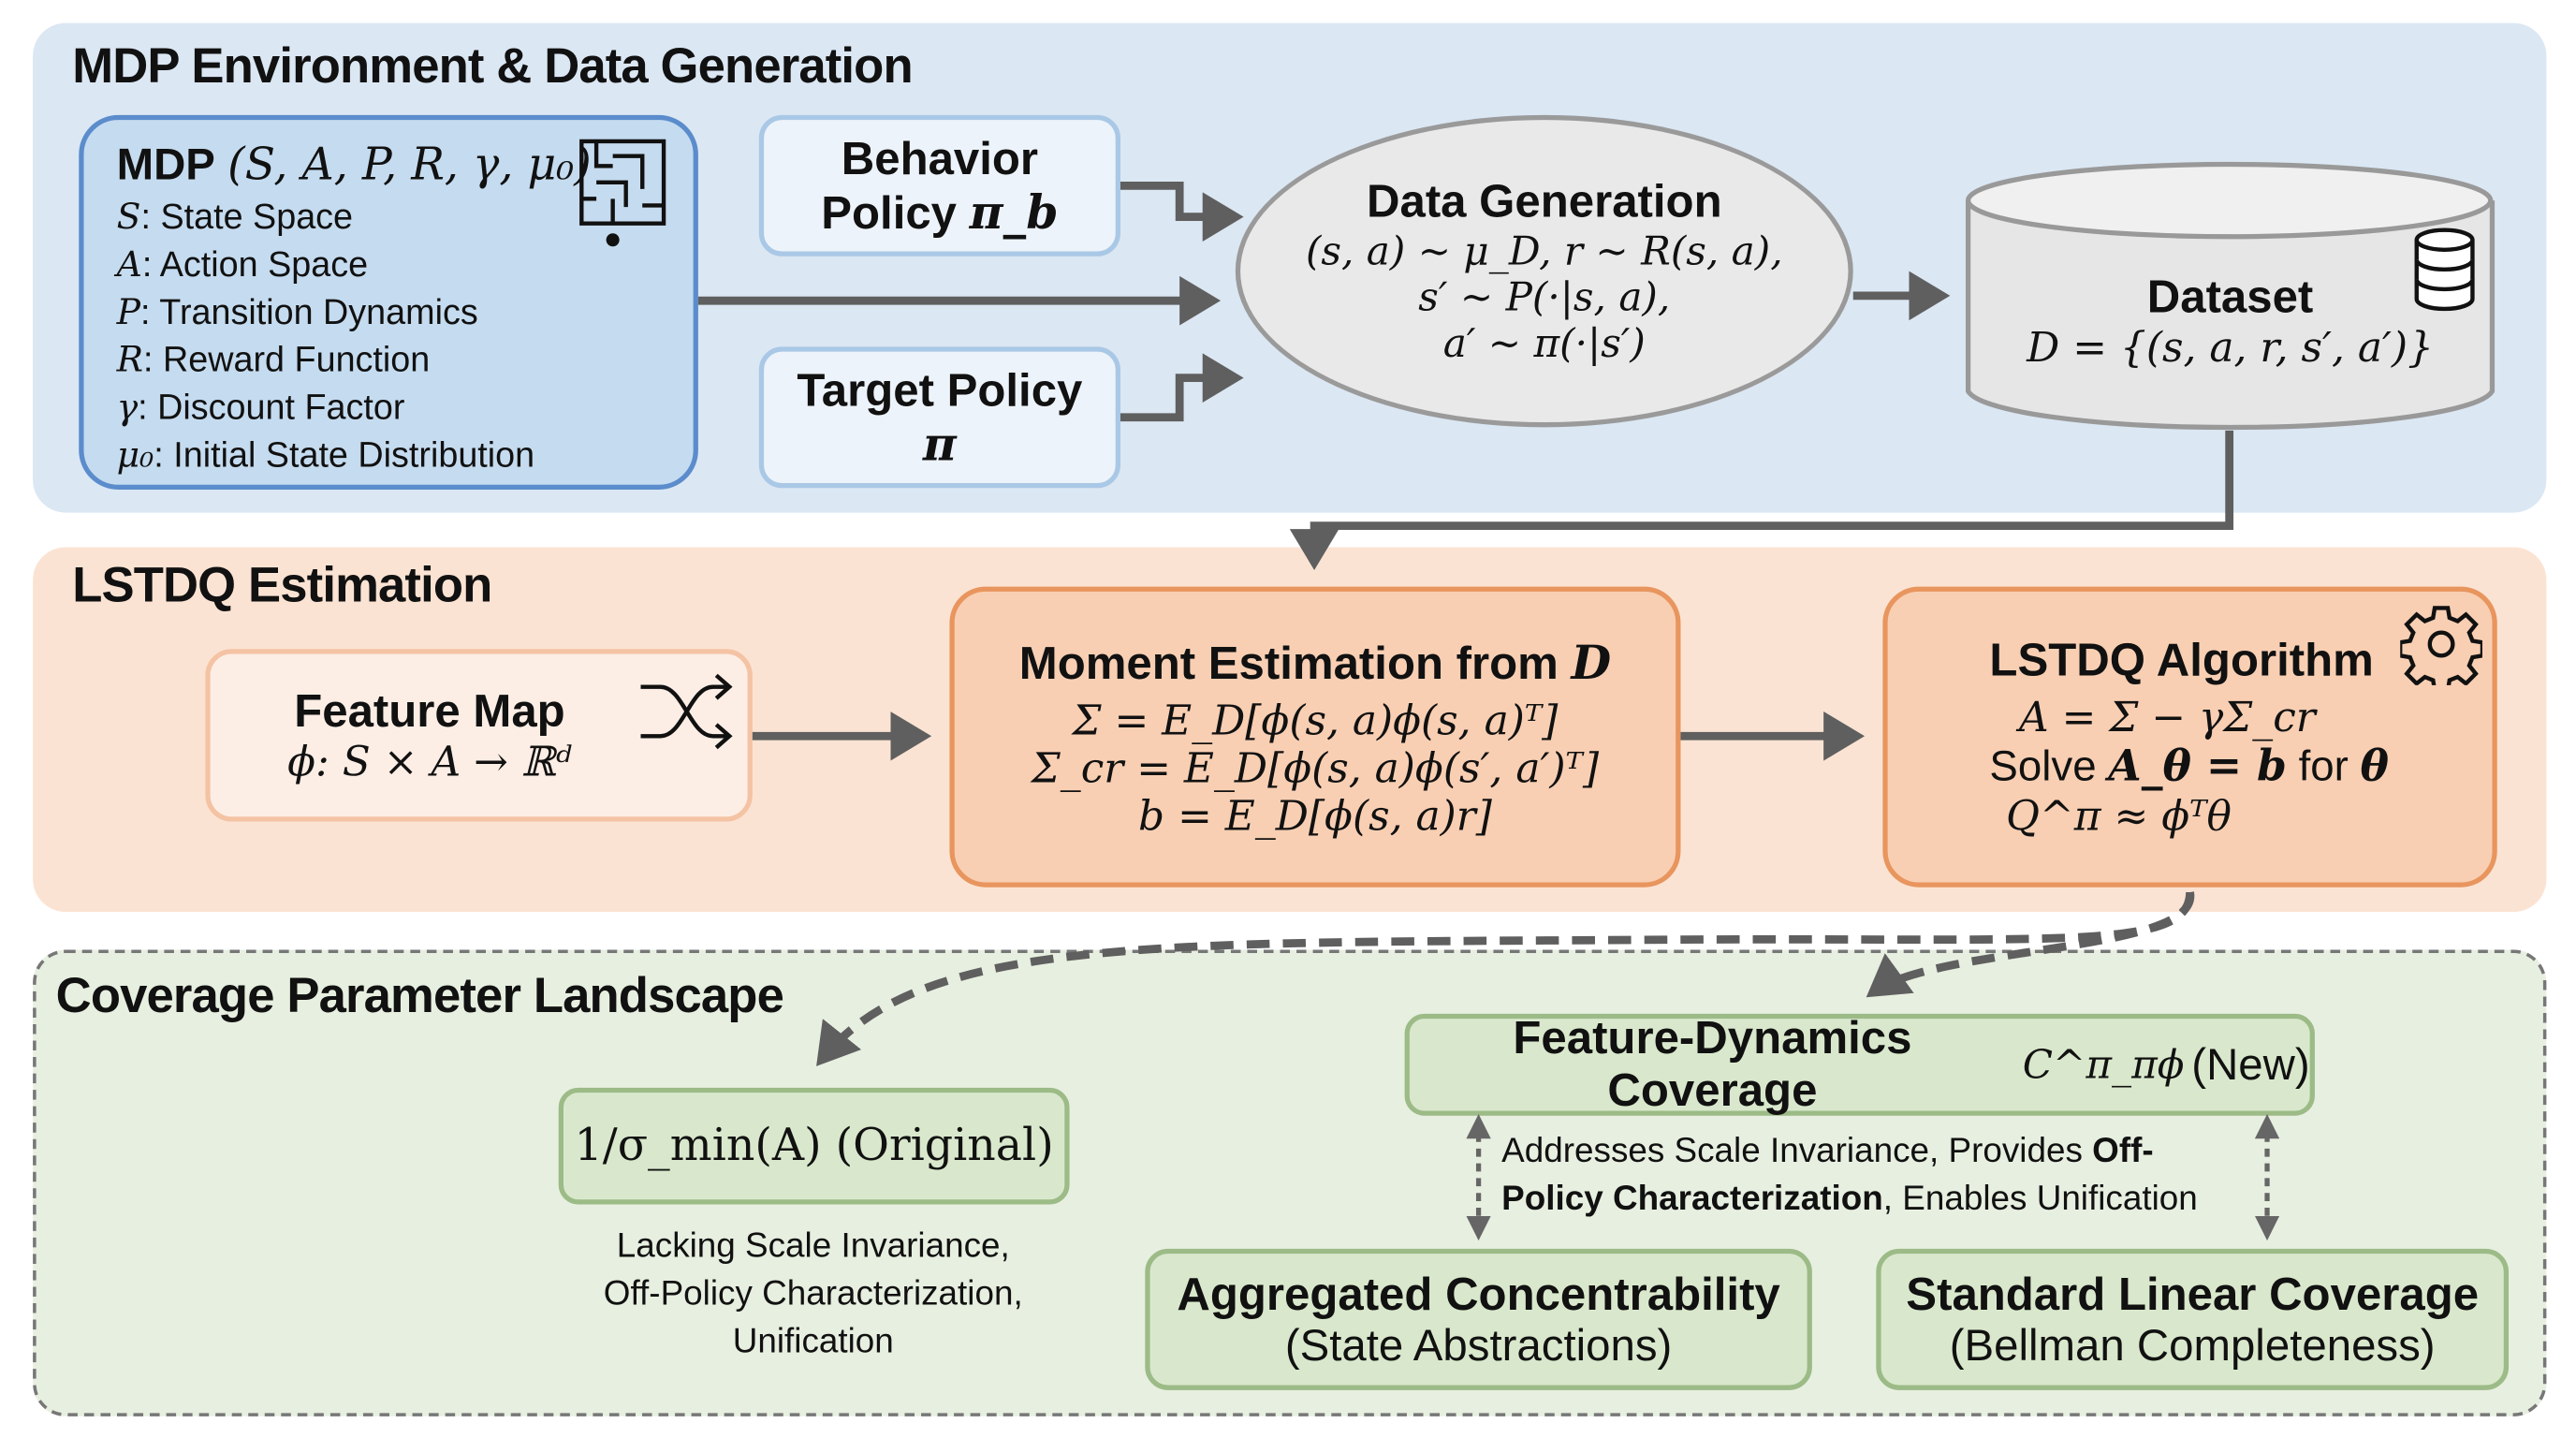 This screenshot has height=1438, width=2576. I want to click on mdp-item-label: : Action Space, so click(255, 264).